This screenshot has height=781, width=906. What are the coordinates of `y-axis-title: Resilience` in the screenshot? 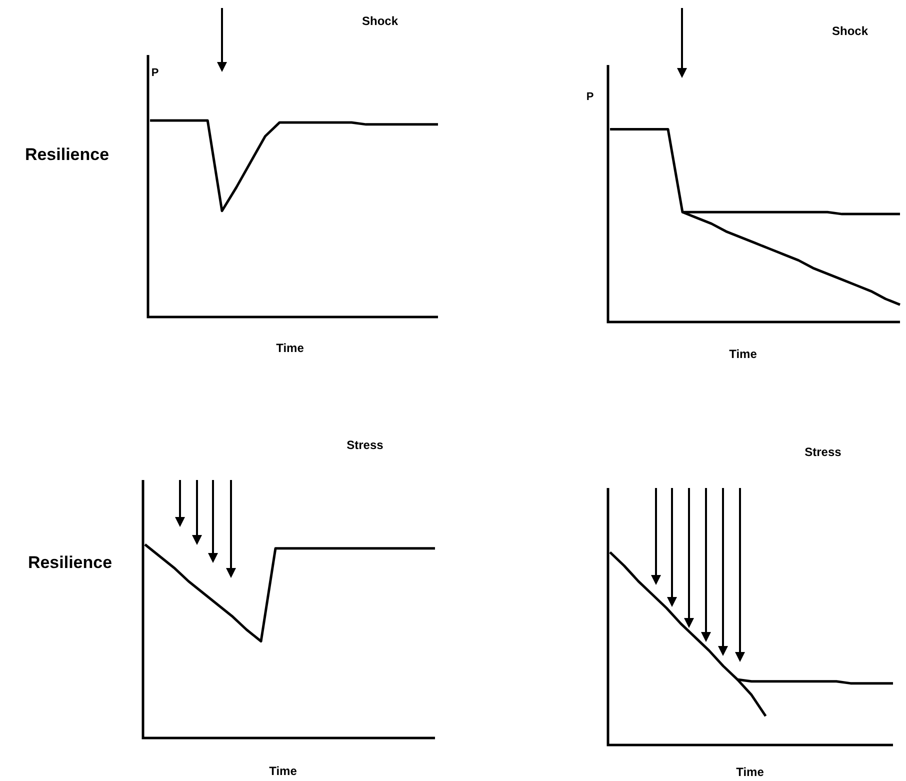 It's located at (70, 562).